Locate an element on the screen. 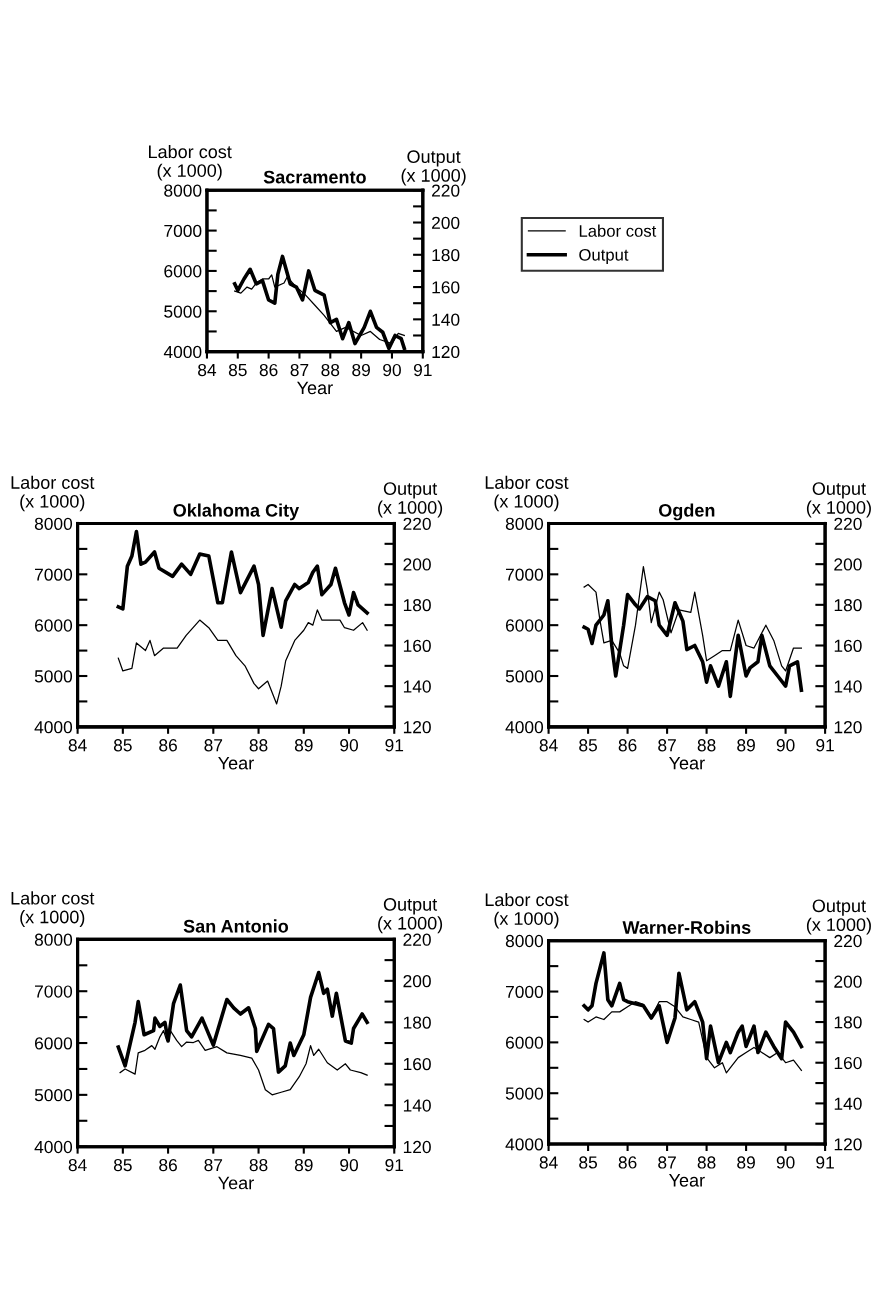 Image resolution: width=892 pixels, height=1312 pixels. chart-title: Warner-Robins is located at coordinates (686, 927).